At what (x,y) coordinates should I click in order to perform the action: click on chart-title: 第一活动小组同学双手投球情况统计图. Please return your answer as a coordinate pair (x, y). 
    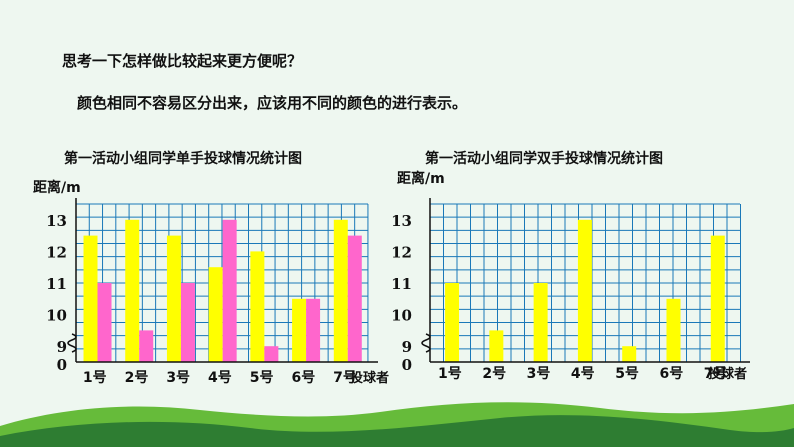
    Looking at the image, I should click on (544, 158).